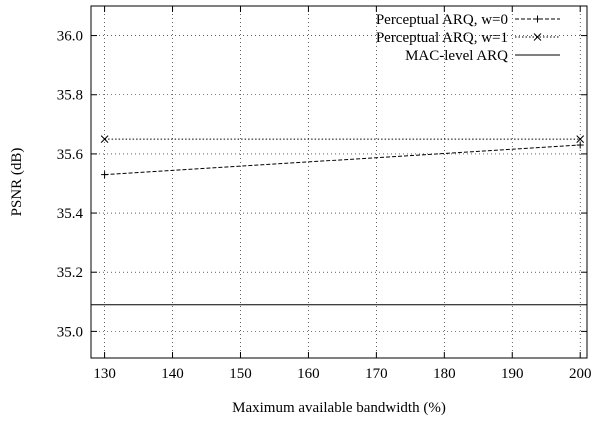 This screenshot has height=421, width=593. What do you see at coordinates (512, 374) in the screenshot?
I see `x-tick-label: 190` at bounding box center [512, 374].